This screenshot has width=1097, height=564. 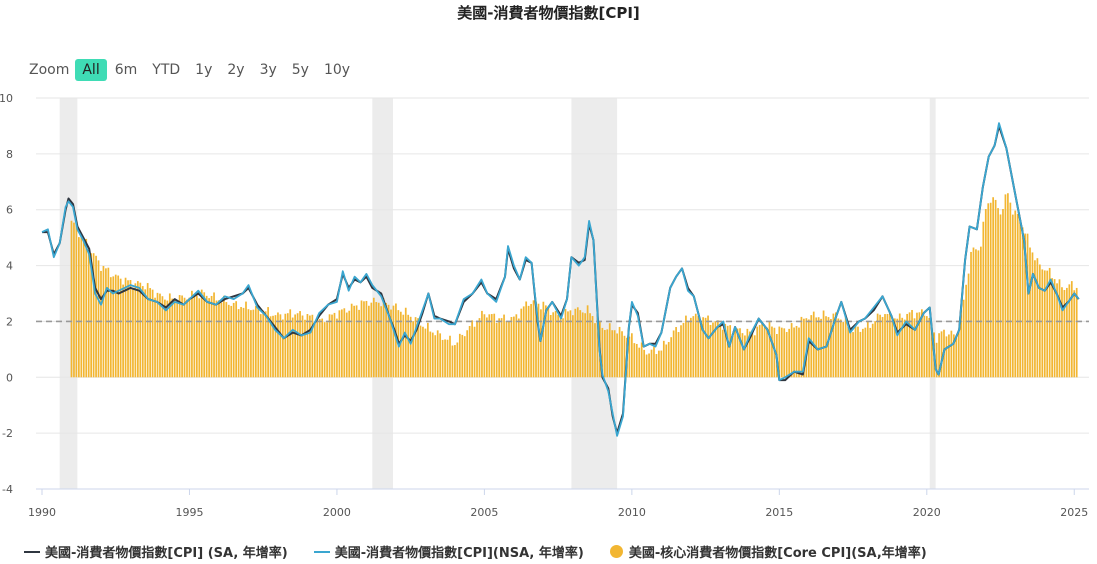 What do you see at coordinates (166, 70) in the screenshot?
I see `range-button-ytd: YTD` at bounding box center [166, 70].